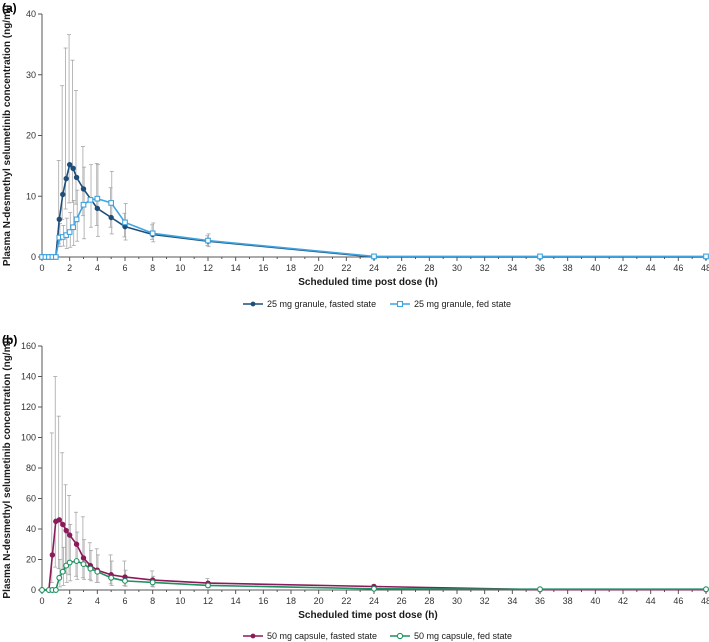  What do you see at coordinates (429, 268) in the screenshot?
I see `x-tick-label: 28` at bounding box center [429, 268].